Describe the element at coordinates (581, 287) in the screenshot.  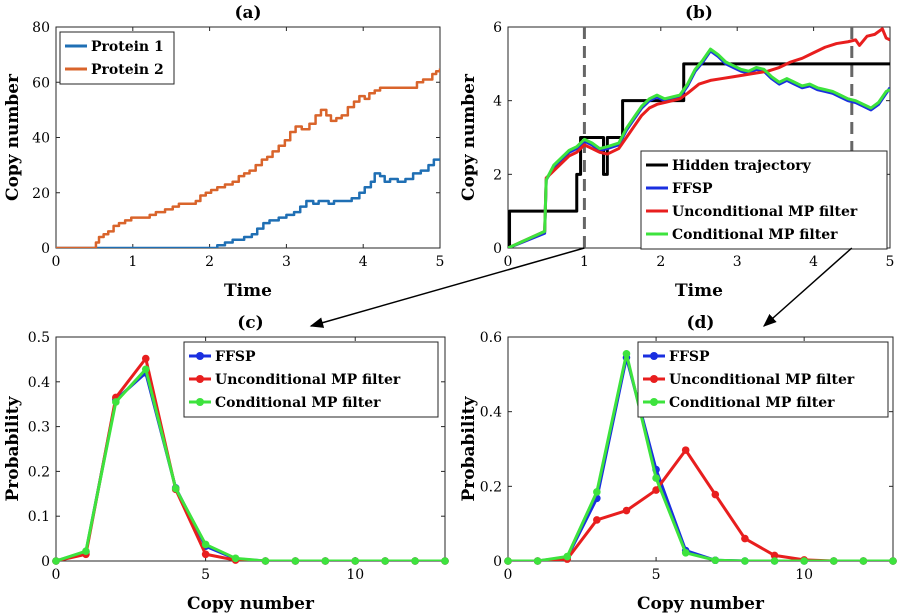
I see `zoom-connectors` at that location.